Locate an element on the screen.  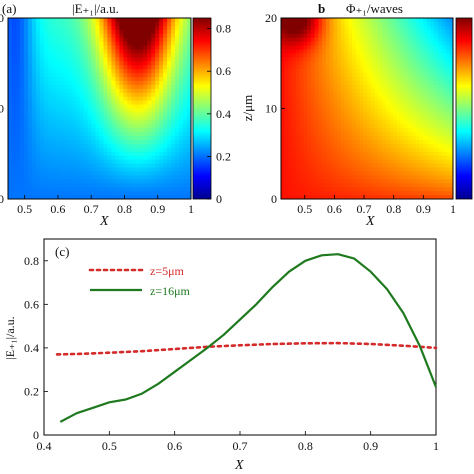
colorbar-tick-label: 0.6 is located at coordinates (223, 71).